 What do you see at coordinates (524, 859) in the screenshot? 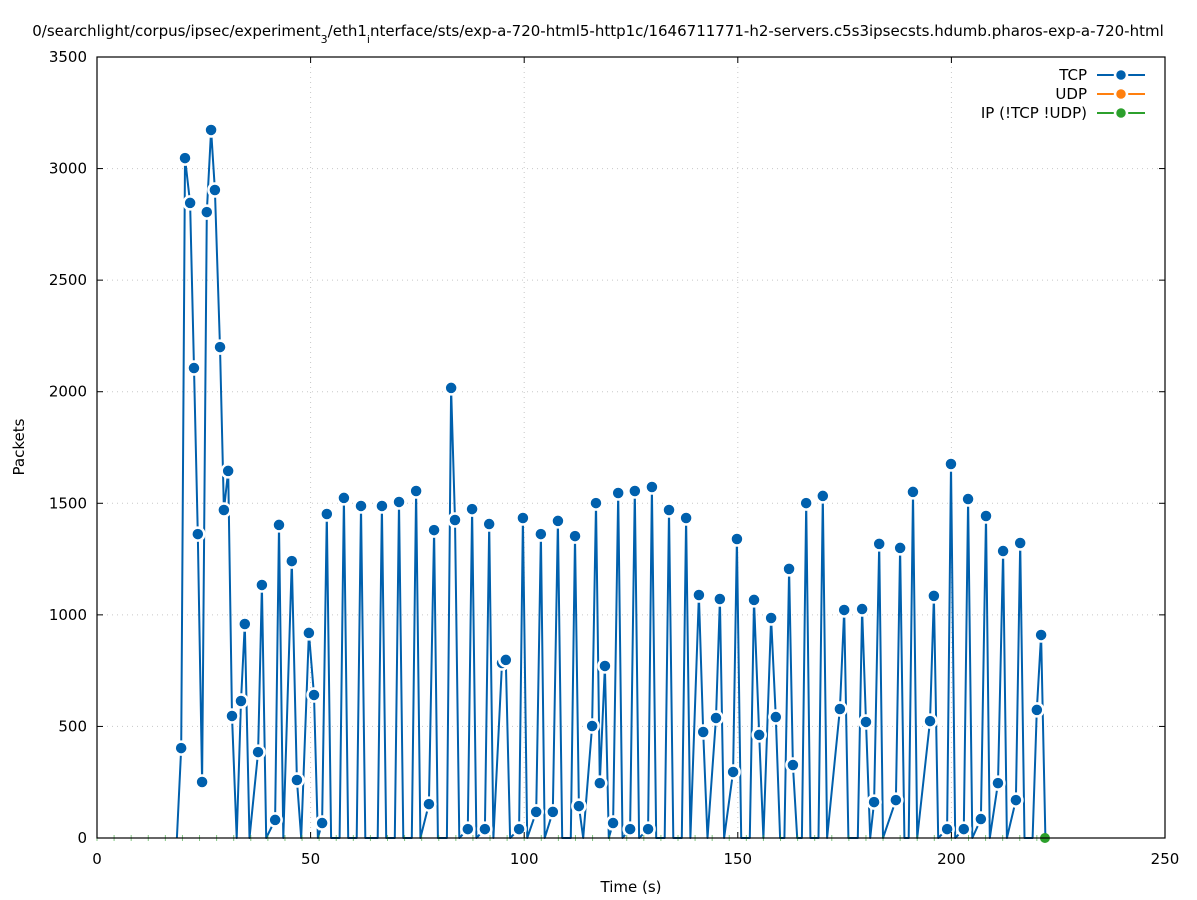
I see `x-tick-label: 100` at bounding box center [524, 859].